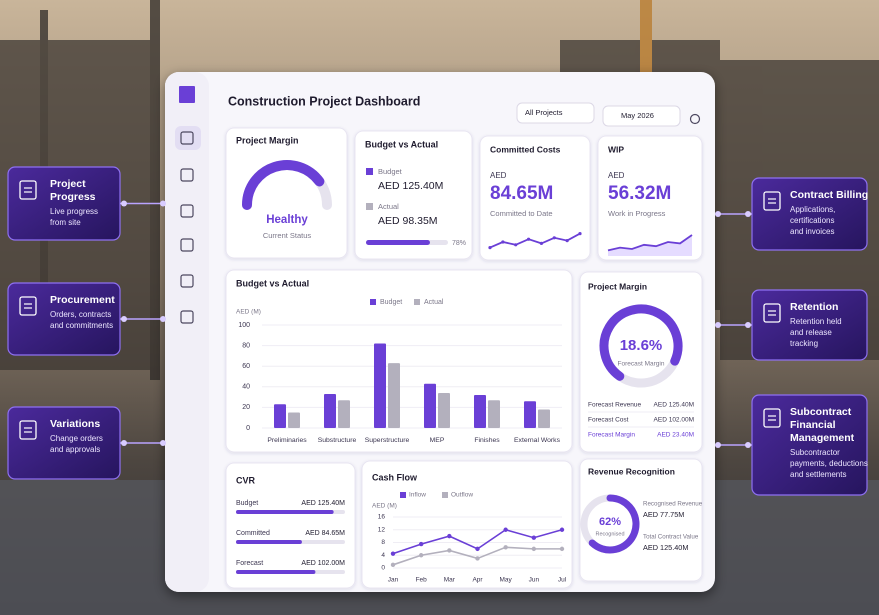 This screenshot has width=879, height=615. What do you see at coordinates (337, 440) in the screenshot?
I see `x-tick-label: Substructure` at bounding box center [337, 440].